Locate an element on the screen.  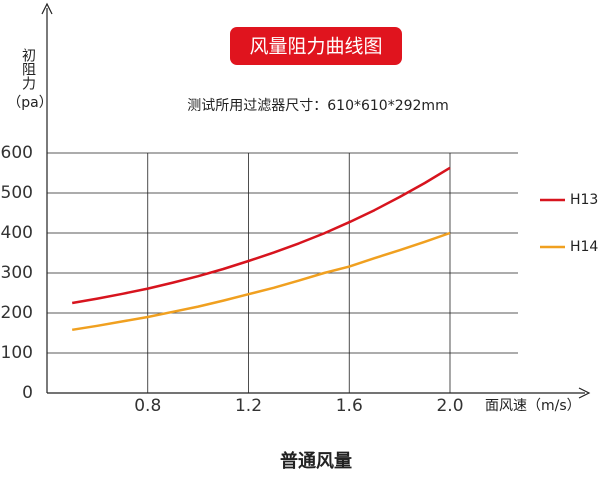
y-axis-label: 初阻力 is located at coordinates (28, 69).